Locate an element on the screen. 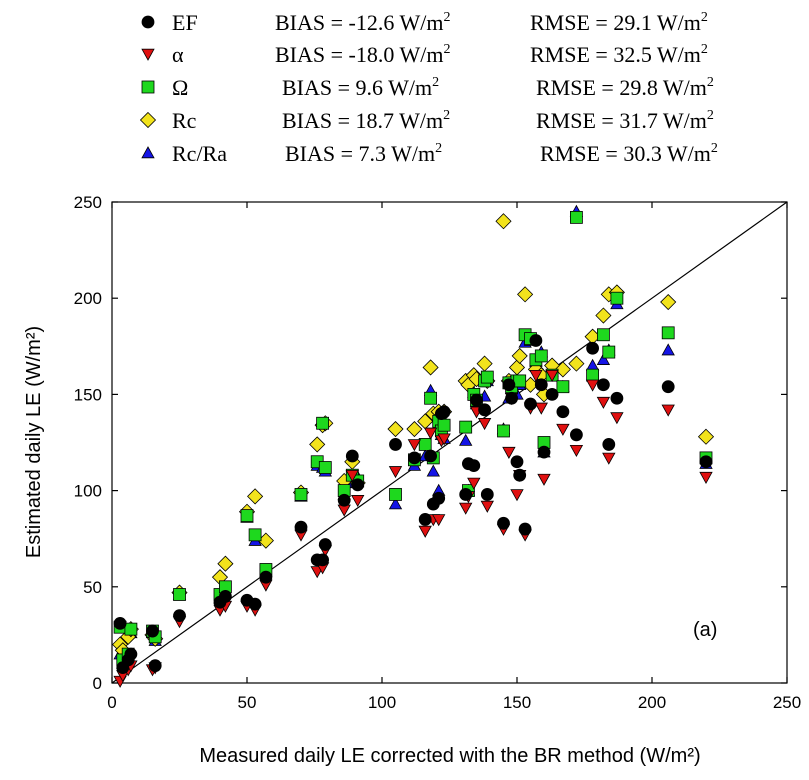  legend-bias: BIAS = -18.0 W/m2 is located at coordinates (362, 54).